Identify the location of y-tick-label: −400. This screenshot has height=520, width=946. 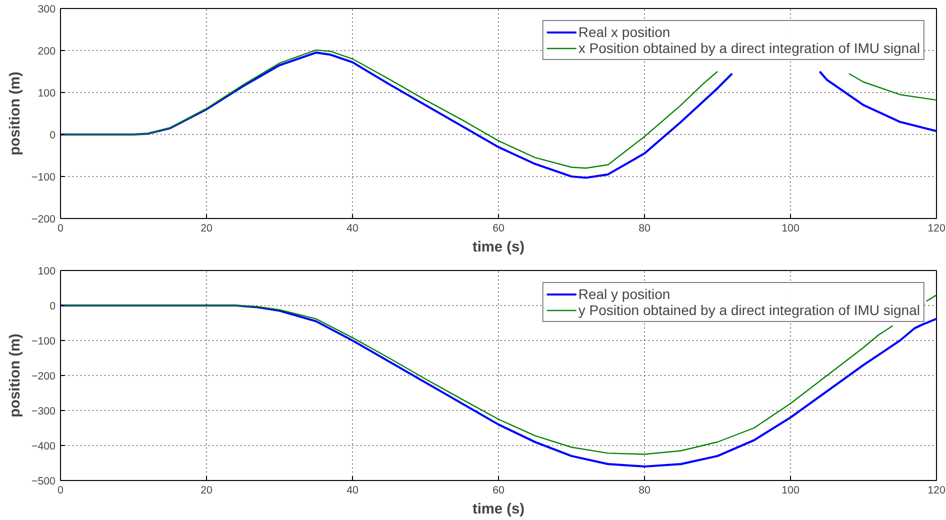
(43, 446).